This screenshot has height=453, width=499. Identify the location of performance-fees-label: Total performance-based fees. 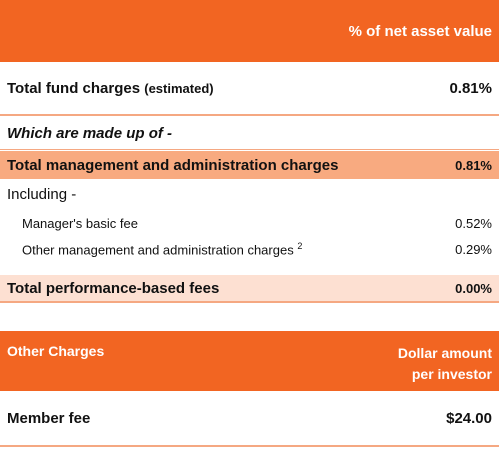
(113, 288).